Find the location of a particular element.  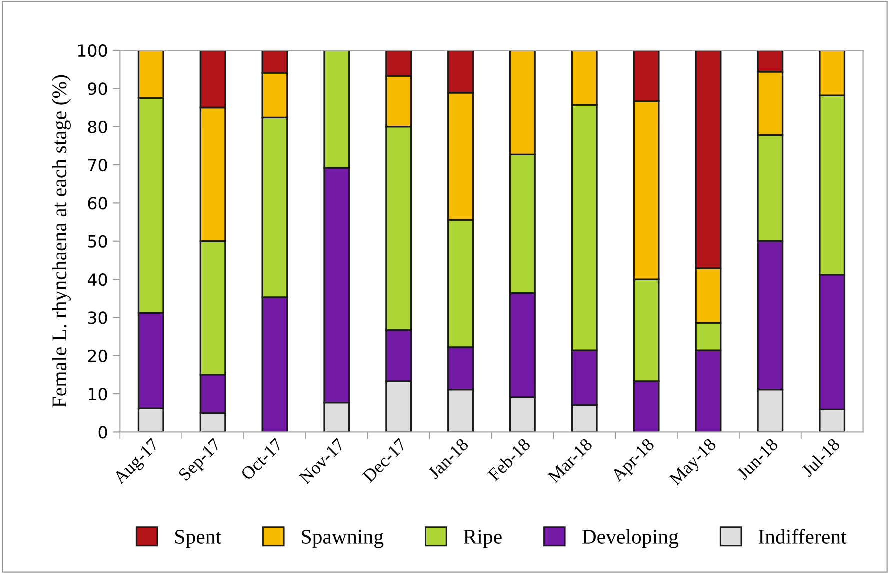

y-axis-title: Female L. rhynchaena at each stage (%) is located at coordinates (61, 241).